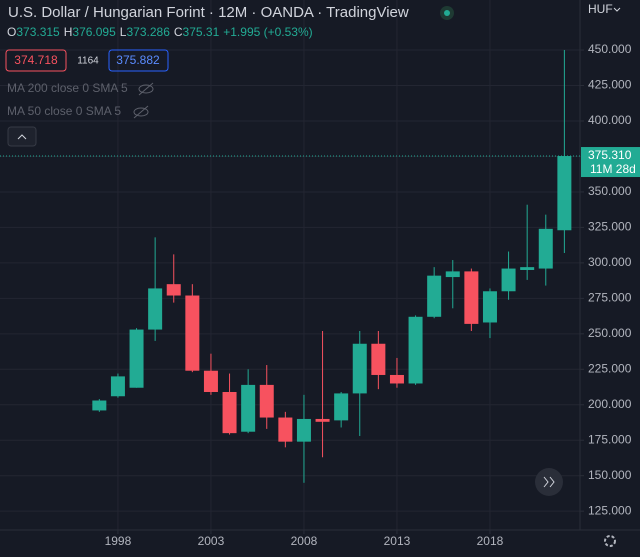 The image size is (640, 557). Describe the element at coordinates (64, 111) in the screenshot. I see `indicator-label: MA 50 close 0 SMA 5` at that location.